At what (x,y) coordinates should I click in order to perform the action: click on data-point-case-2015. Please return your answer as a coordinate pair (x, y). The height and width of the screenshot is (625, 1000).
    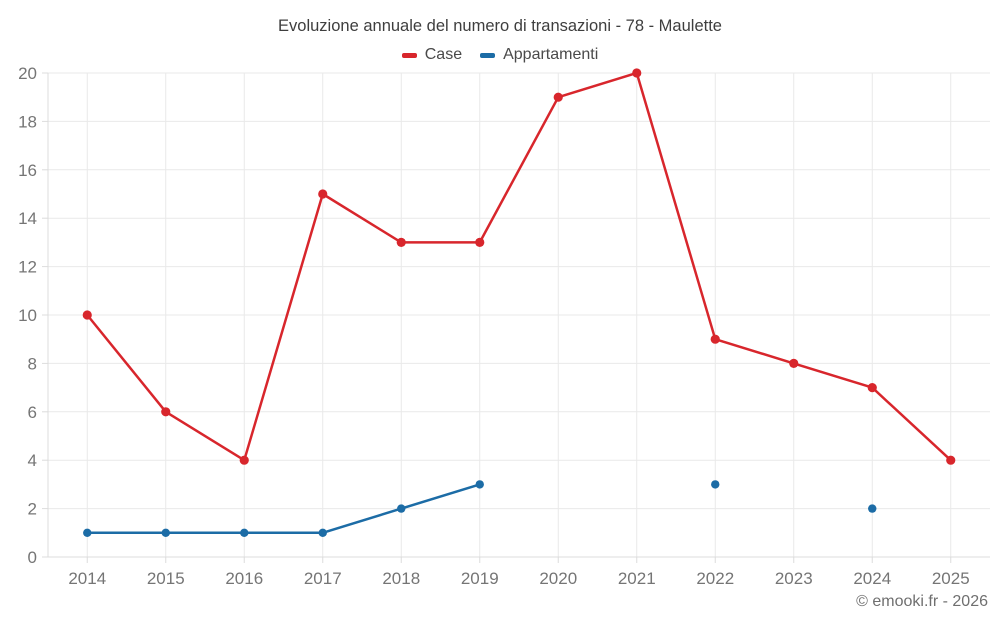
    Looking at the image, I should click on (166, 412).